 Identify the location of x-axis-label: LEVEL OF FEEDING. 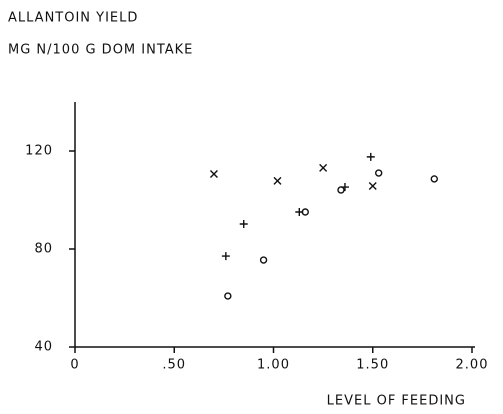
(396, 401).